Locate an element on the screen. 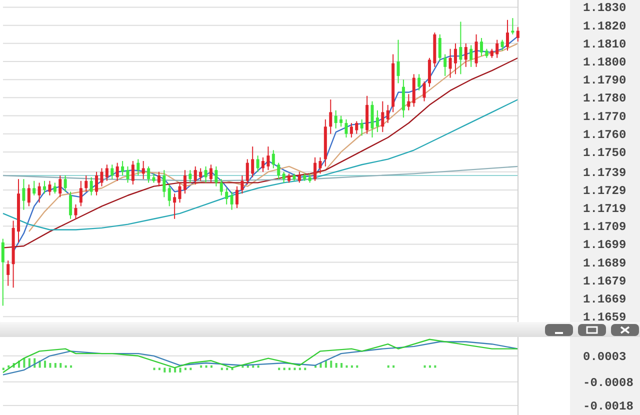  y-tick-label: 1.1739 is located at coordinates (604, 173).